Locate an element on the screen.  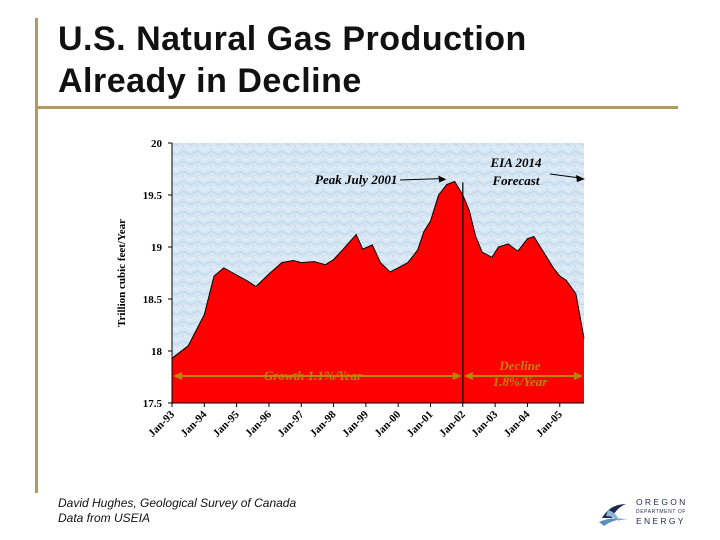
peak-arrow-line is located at coordinates (422, 179).